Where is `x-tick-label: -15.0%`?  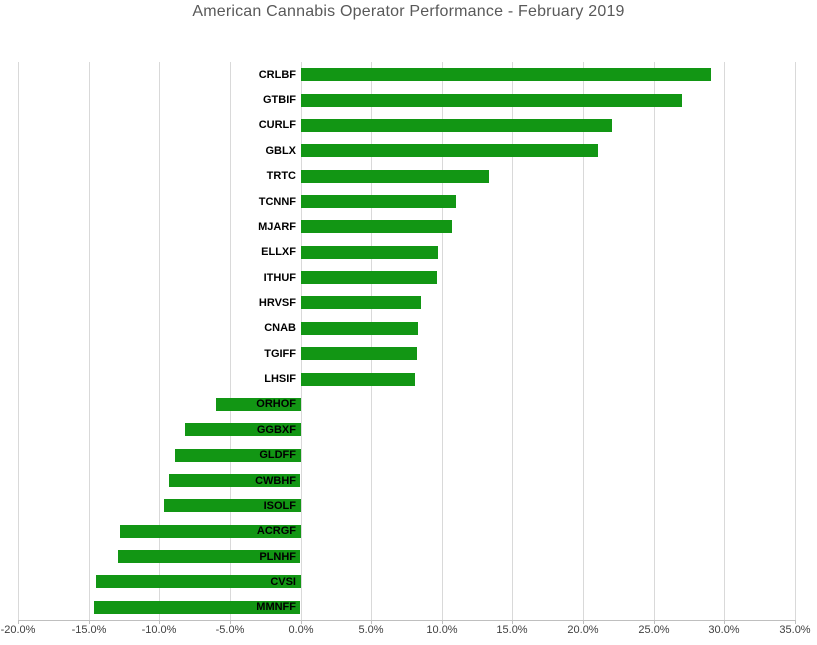
x-tick-label: -15.0% is located at coordinates (89, 630).